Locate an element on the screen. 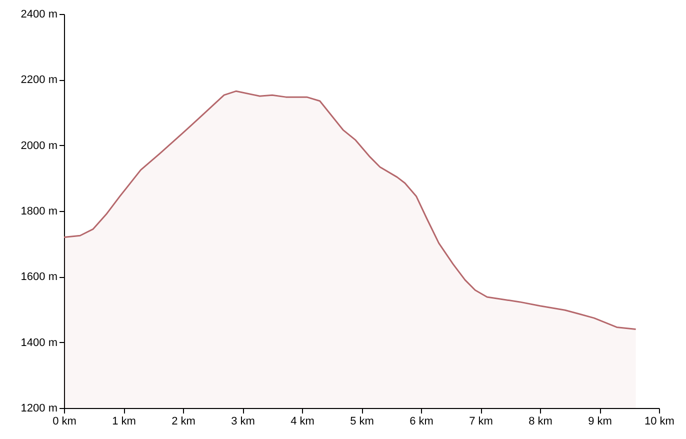 This screenshot has width=686, height=439. x-tick-label: 0 km is located at coordinates (64, 422).